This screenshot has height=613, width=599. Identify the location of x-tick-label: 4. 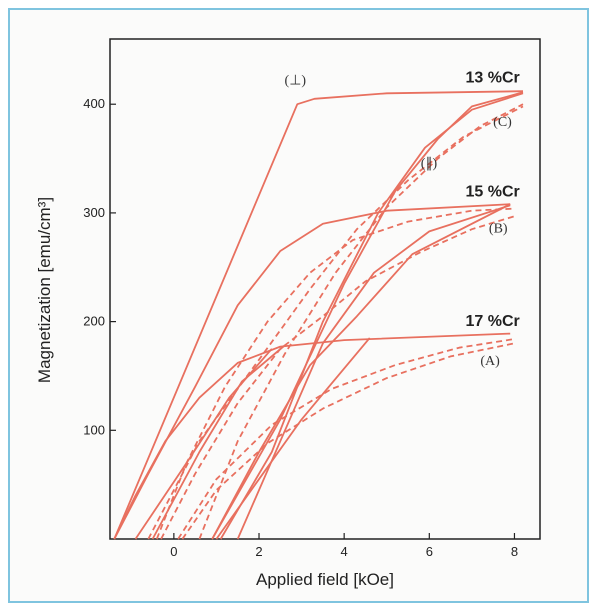
(344, 551).